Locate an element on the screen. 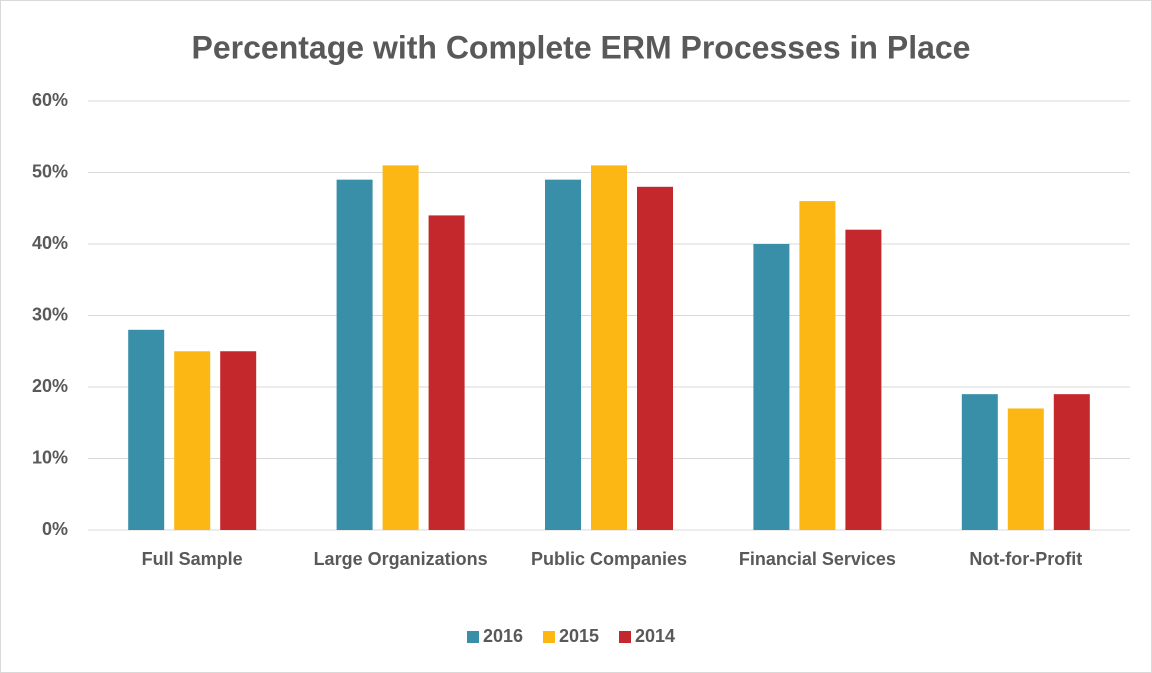  y-tick-label: 60% is located at coordinates (50, 100).